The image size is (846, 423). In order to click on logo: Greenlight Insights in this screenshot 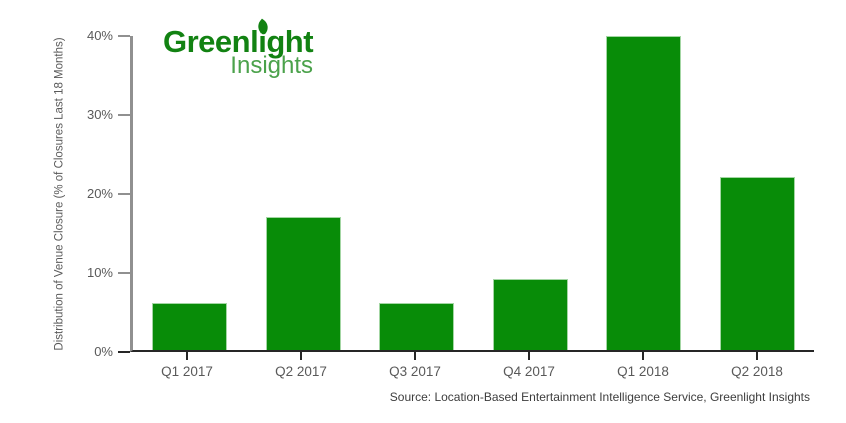, I will do `click(238, 48)`.